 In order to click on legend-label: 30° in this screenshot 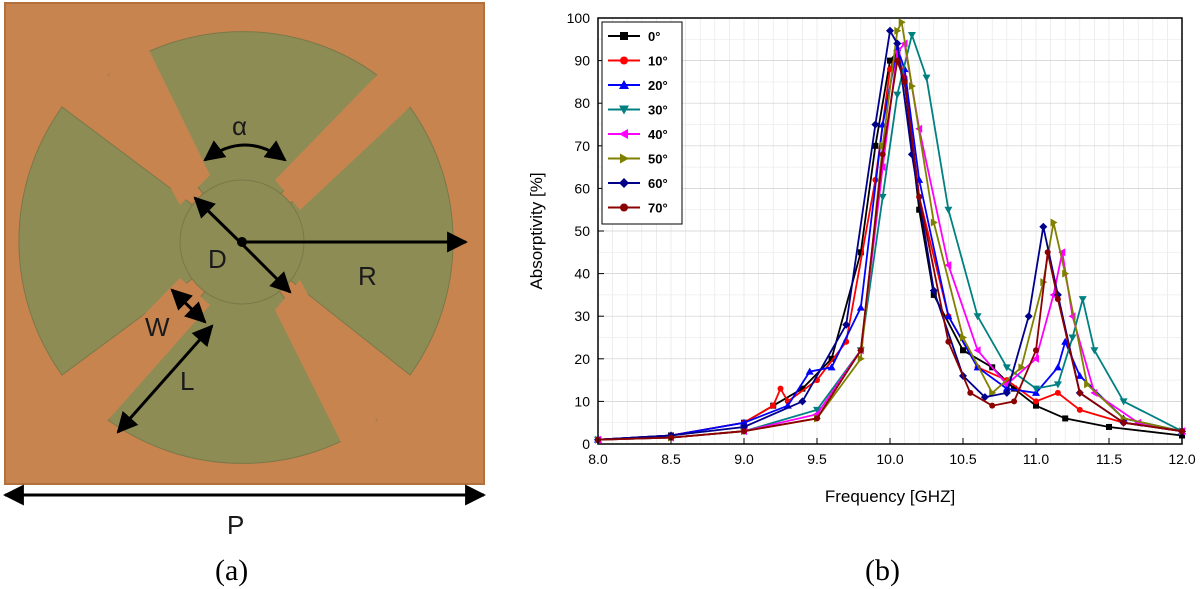, I will do `click(658, 110)`.